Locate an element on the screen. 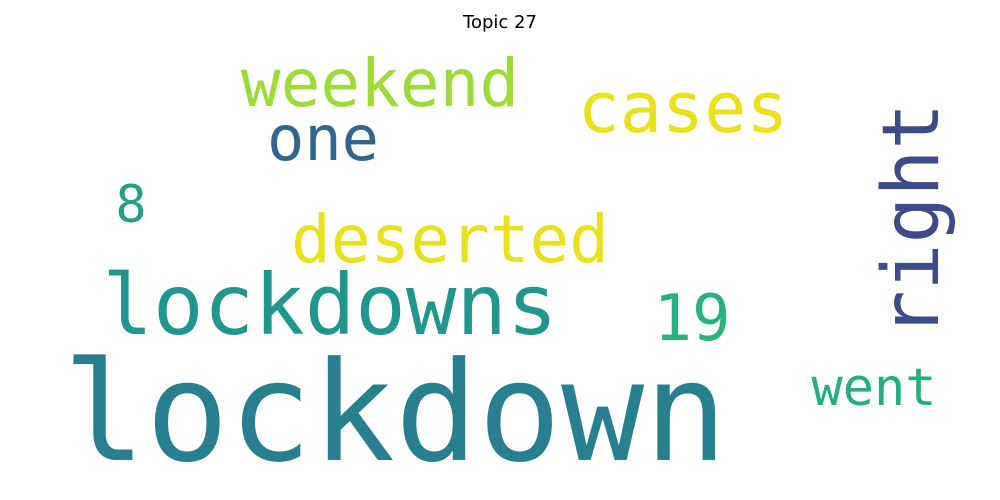 This screenshot has height=500, width=1000. word-8: 8 is located at coordinates (130, 205).